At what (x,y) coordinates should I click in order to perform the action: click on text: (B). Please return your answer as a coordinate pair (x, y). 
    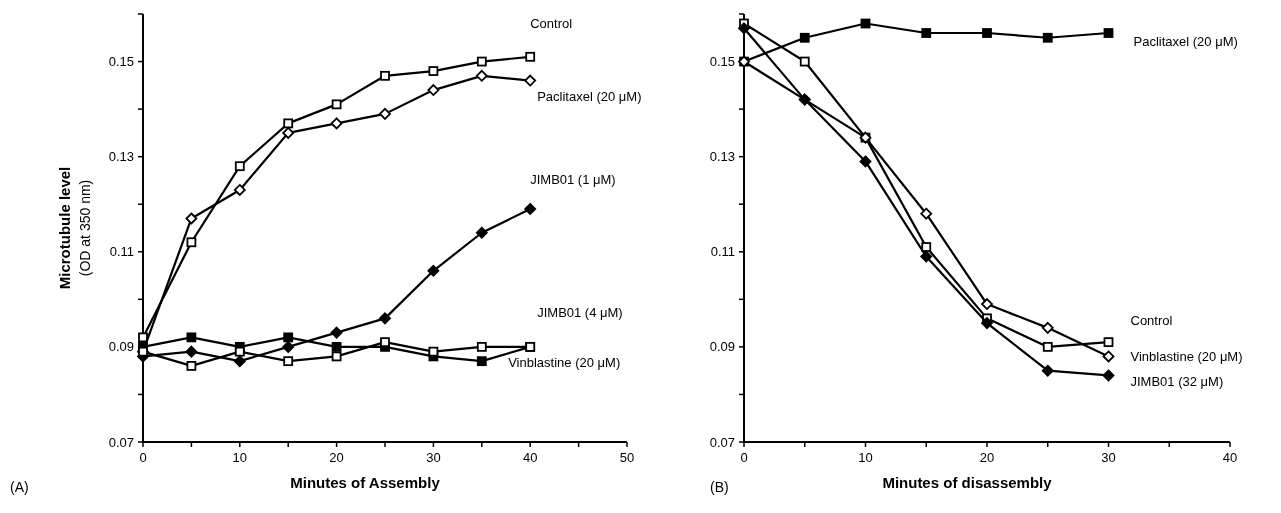
    Looking at the image, I should click on (719, 487).